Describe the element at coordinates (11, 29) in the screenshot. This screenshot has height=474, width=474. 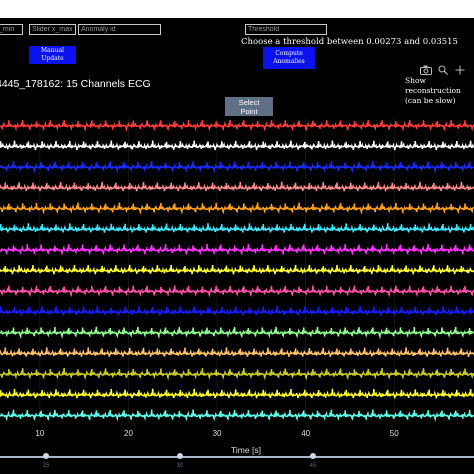
I see `slider-x-min-input` at that location.